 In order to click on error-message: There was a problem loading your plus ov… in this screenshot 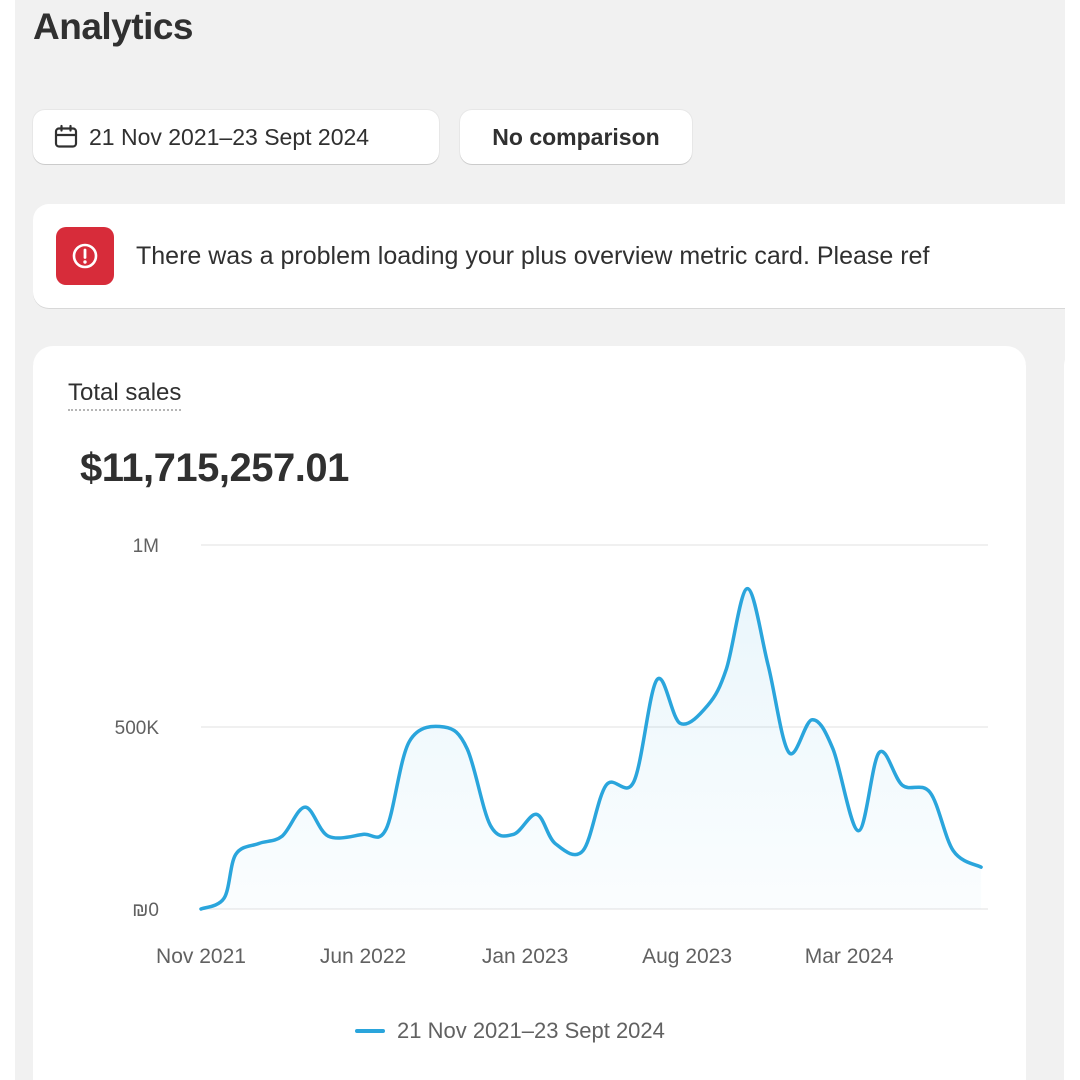, I will do `click(533, 255)`.